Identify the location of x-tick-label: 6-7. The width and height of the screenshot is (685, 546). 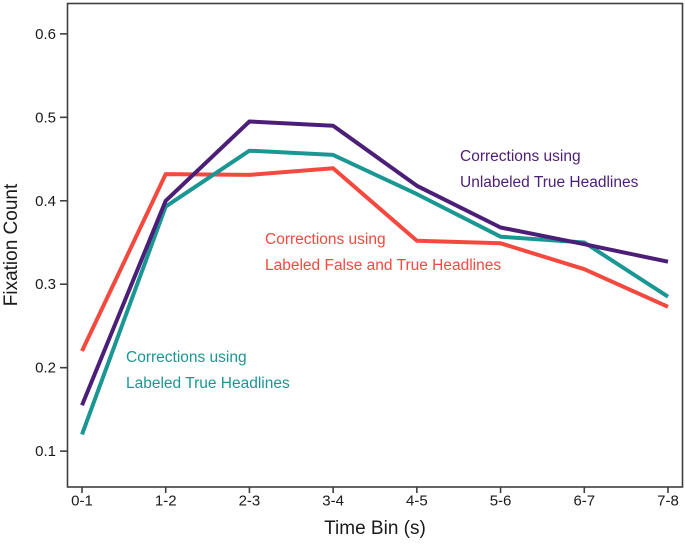
(584, 501).